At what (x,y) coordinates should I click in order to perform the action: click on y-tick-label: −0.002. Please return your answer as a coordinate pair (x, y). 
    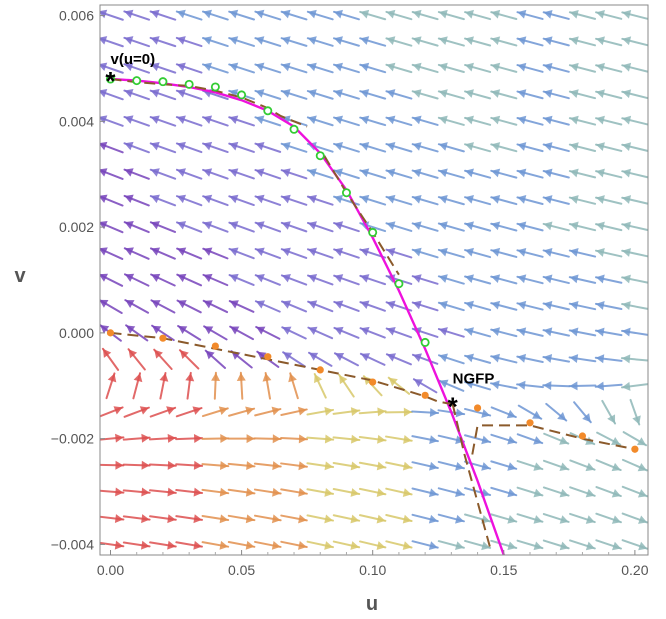
    Looking at the image, I should click on (72, 439).